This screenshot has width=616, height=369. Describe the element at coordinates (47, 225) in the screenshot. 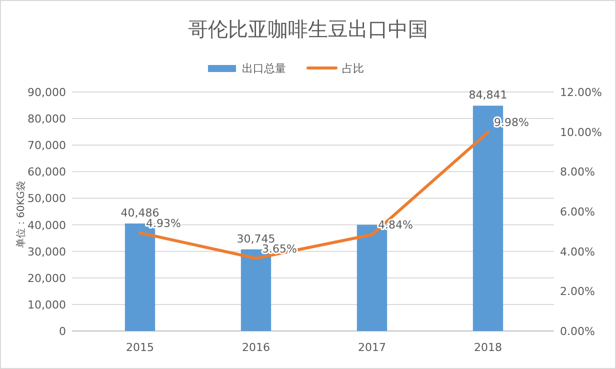

I see `y-tick-label: 40,000` at that location.